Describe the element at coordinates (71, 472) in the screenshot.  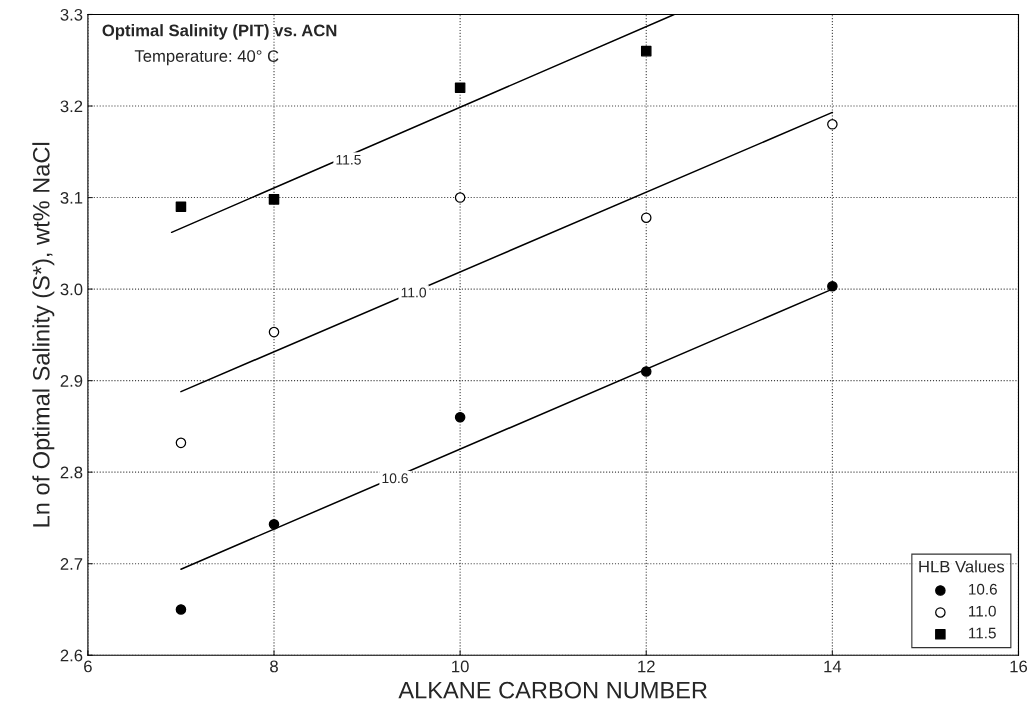
I see `y-tick-label: 2.8` at that location.